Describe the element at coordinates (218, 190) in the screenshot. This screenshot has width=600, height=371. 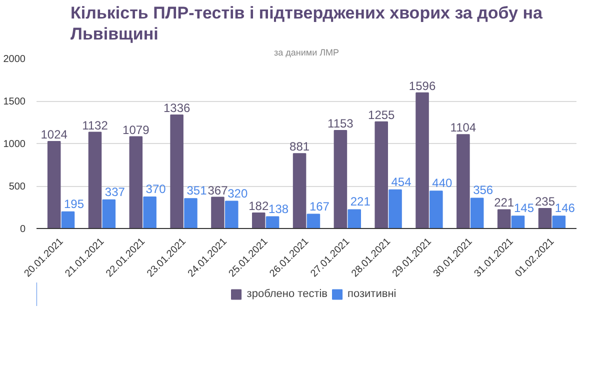
I see `data-label: 367` at that location.